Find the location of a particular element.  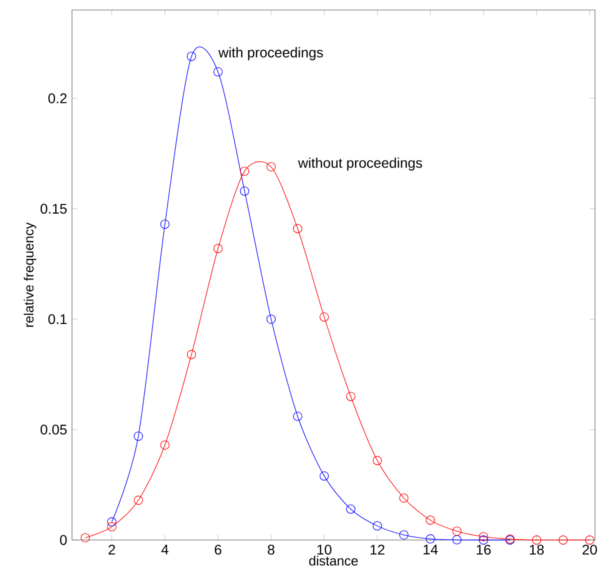

x-tick-label: 8 is located at coordinates (271, 549).